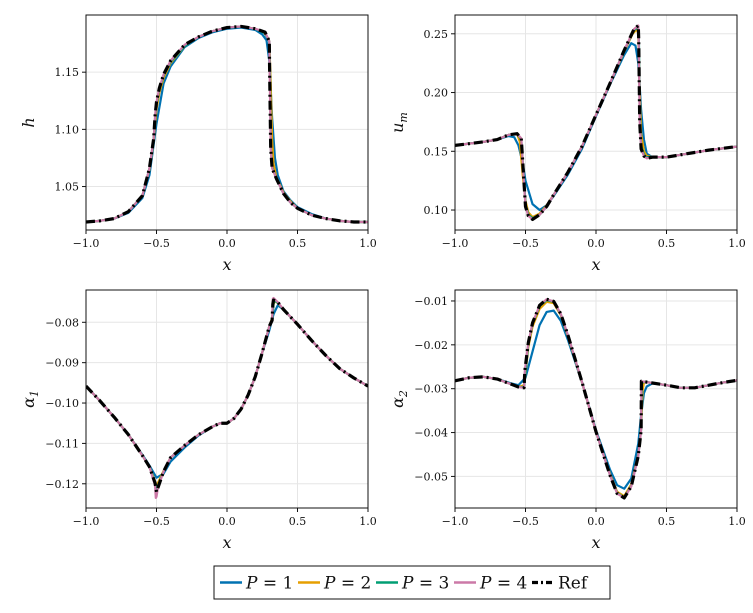 The height and width of the screenshot is (613, 753). What do you see at coordinates (269, 584) in the screenshot?
I see `legend-label: P = 1` at bounding box center [269, 584].